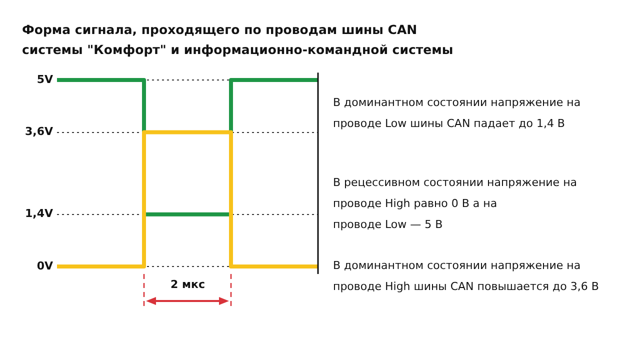 This screenshot has height=344, width=643. I want to click on y-tick-label: 0V, so click(45, 265).